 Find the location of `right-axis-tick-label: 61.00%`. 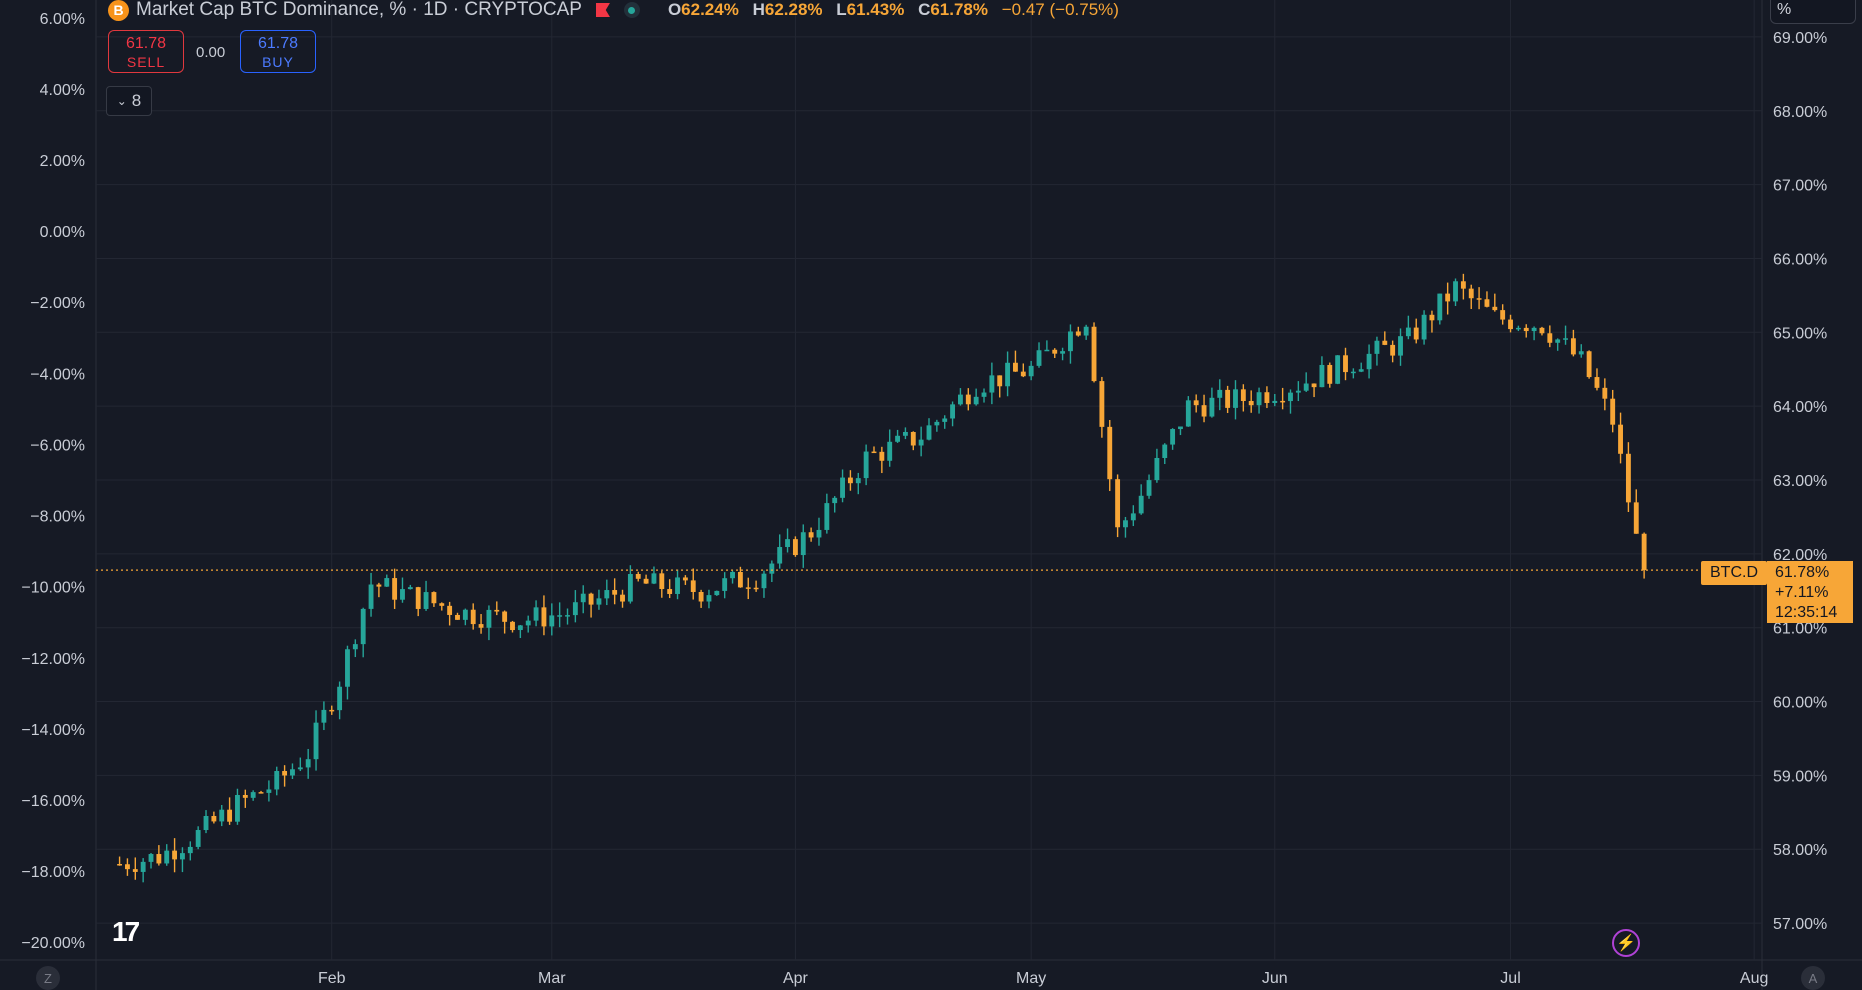

right-axis-tick-label: 61.00% is located at coordinates (1800, 629).